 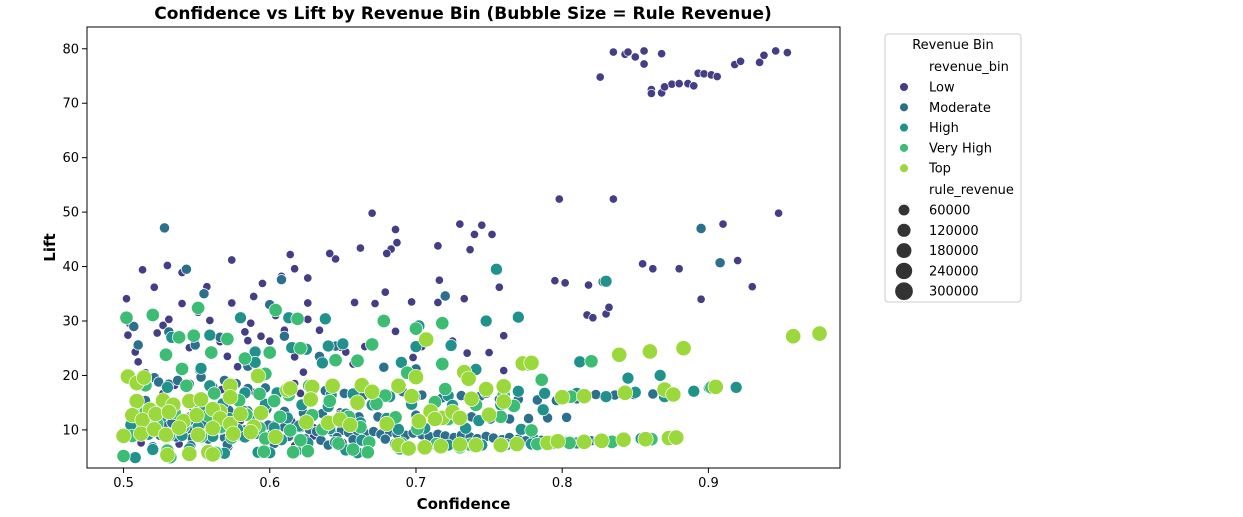 What do you see at coordinates (70, 213) in the screenshot?
I see `y-tick-label: 50` at bounding box center [70, 213].